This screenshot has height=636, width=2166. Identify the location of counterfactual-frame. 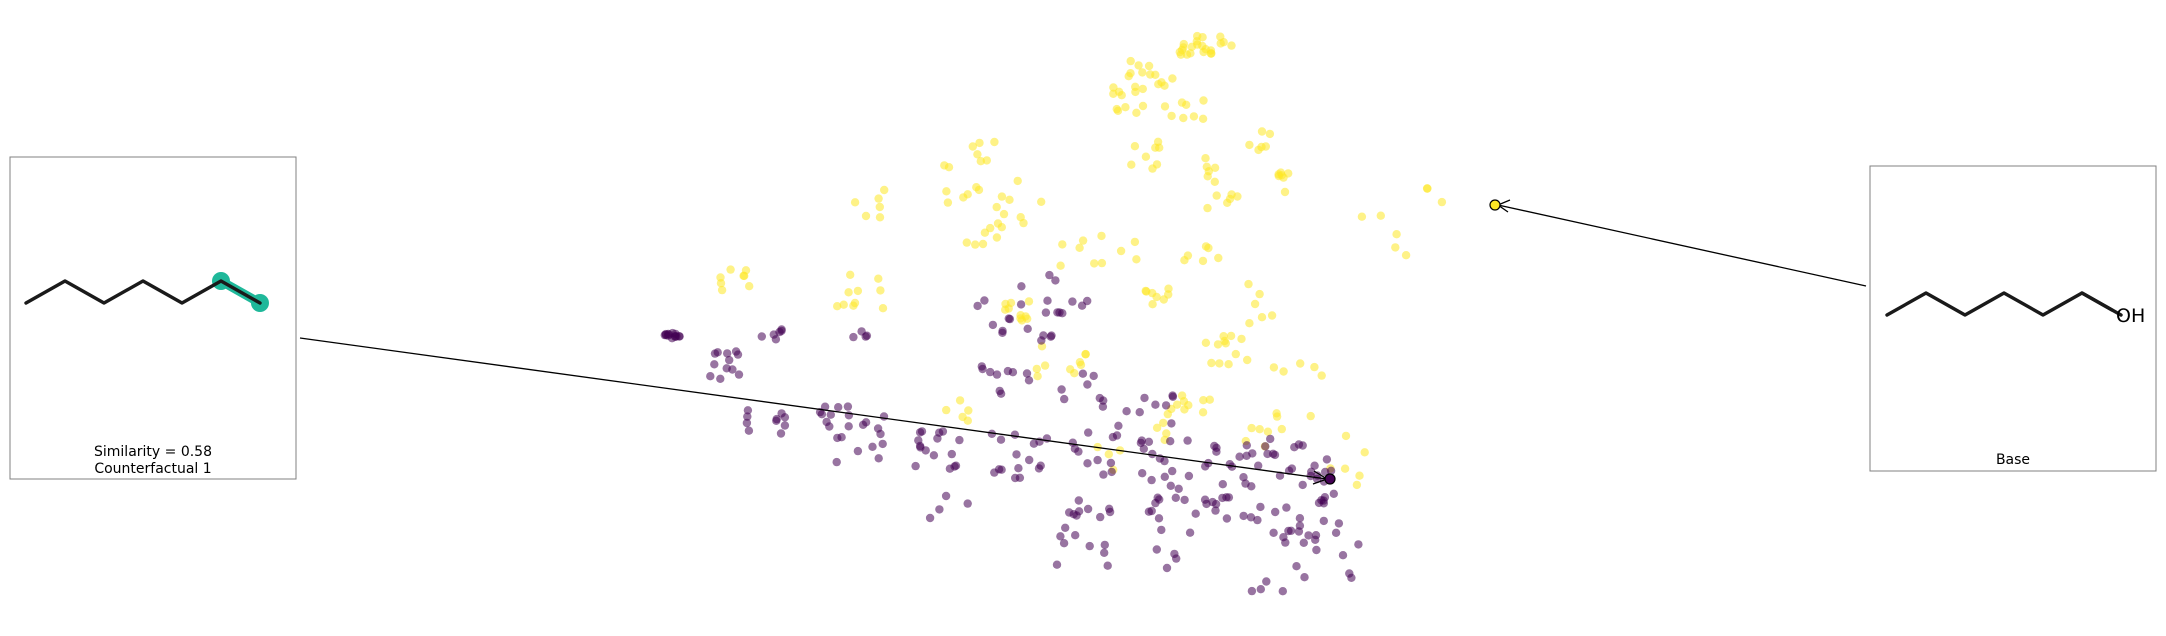
(153, 318).